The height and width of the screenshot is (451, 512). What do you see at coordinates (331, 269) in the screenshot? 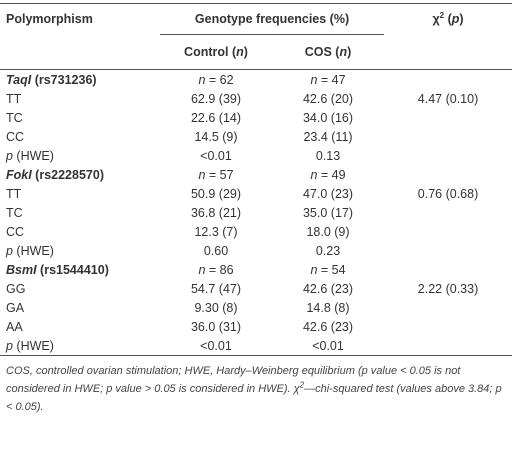
I see `text-part: = 54` at bounding box center [331, 269].